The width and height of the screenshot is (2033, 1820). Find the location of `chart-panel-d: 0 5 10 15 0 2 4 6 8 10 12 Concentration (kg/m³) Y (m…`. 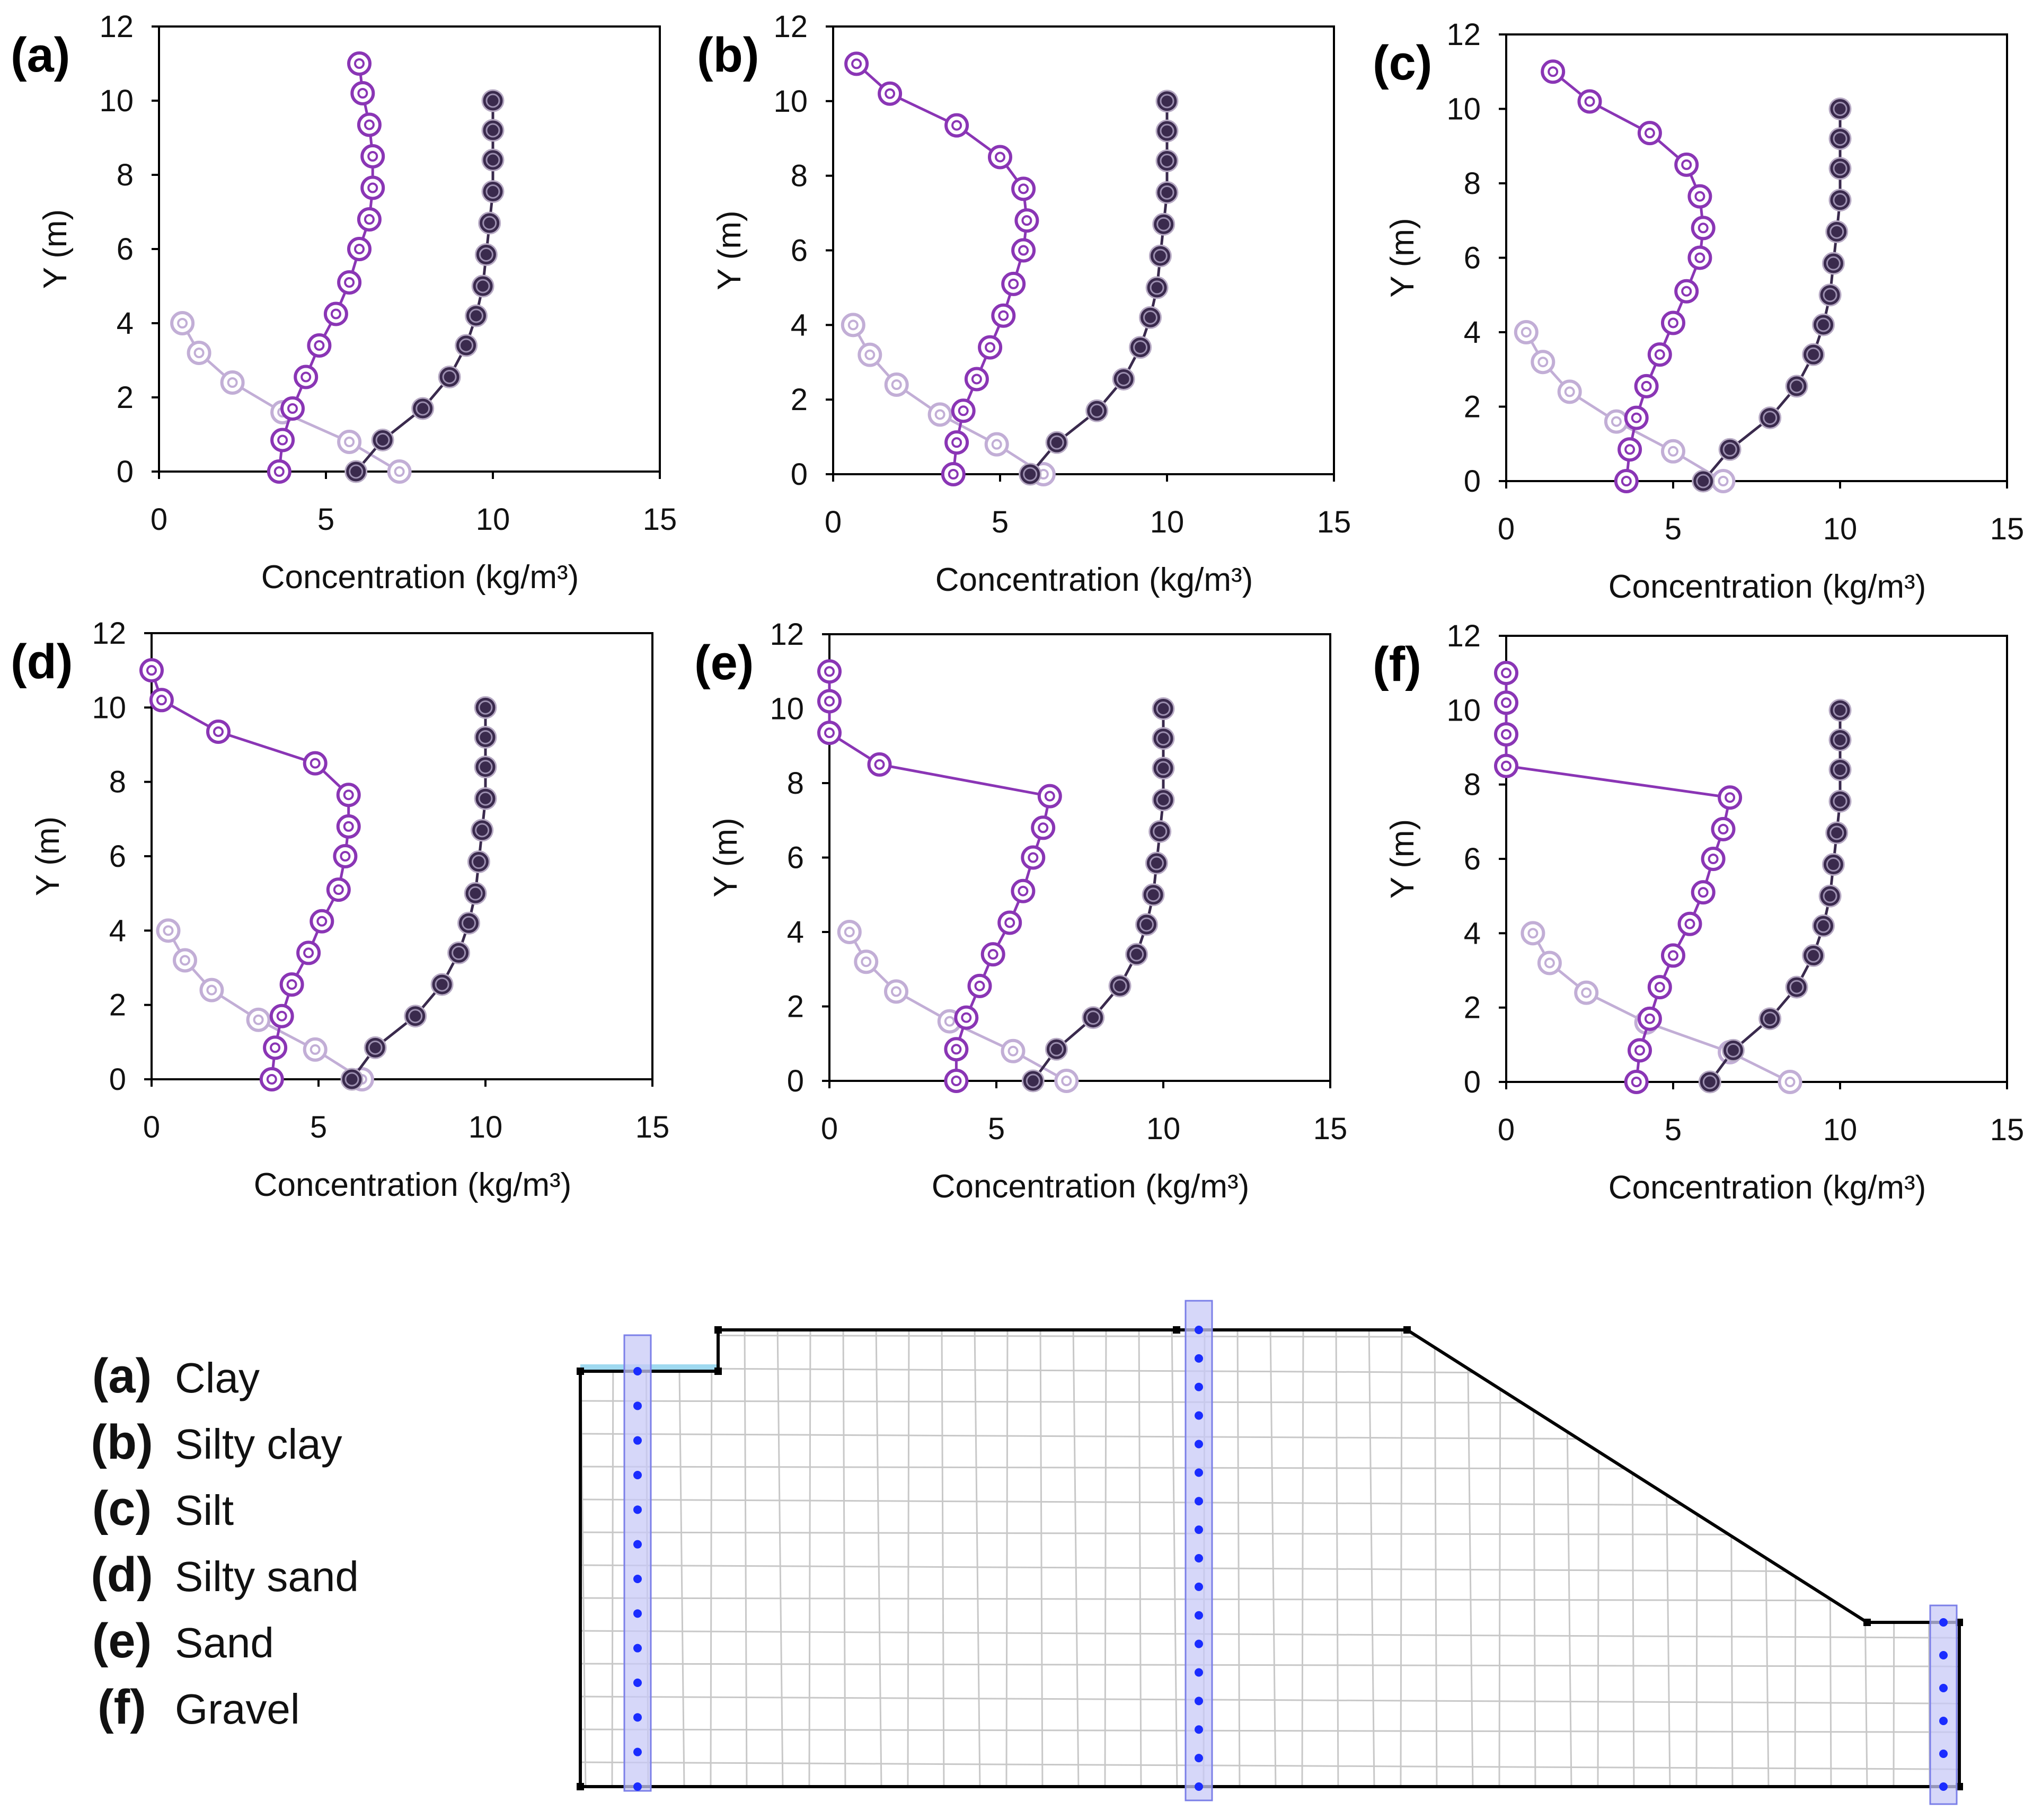

chart-panel-d: 0 5 10 15 0 2 4 6 8 10 12 Concentration (kg/m³) Y (m… is located at coordinates (340, 909).